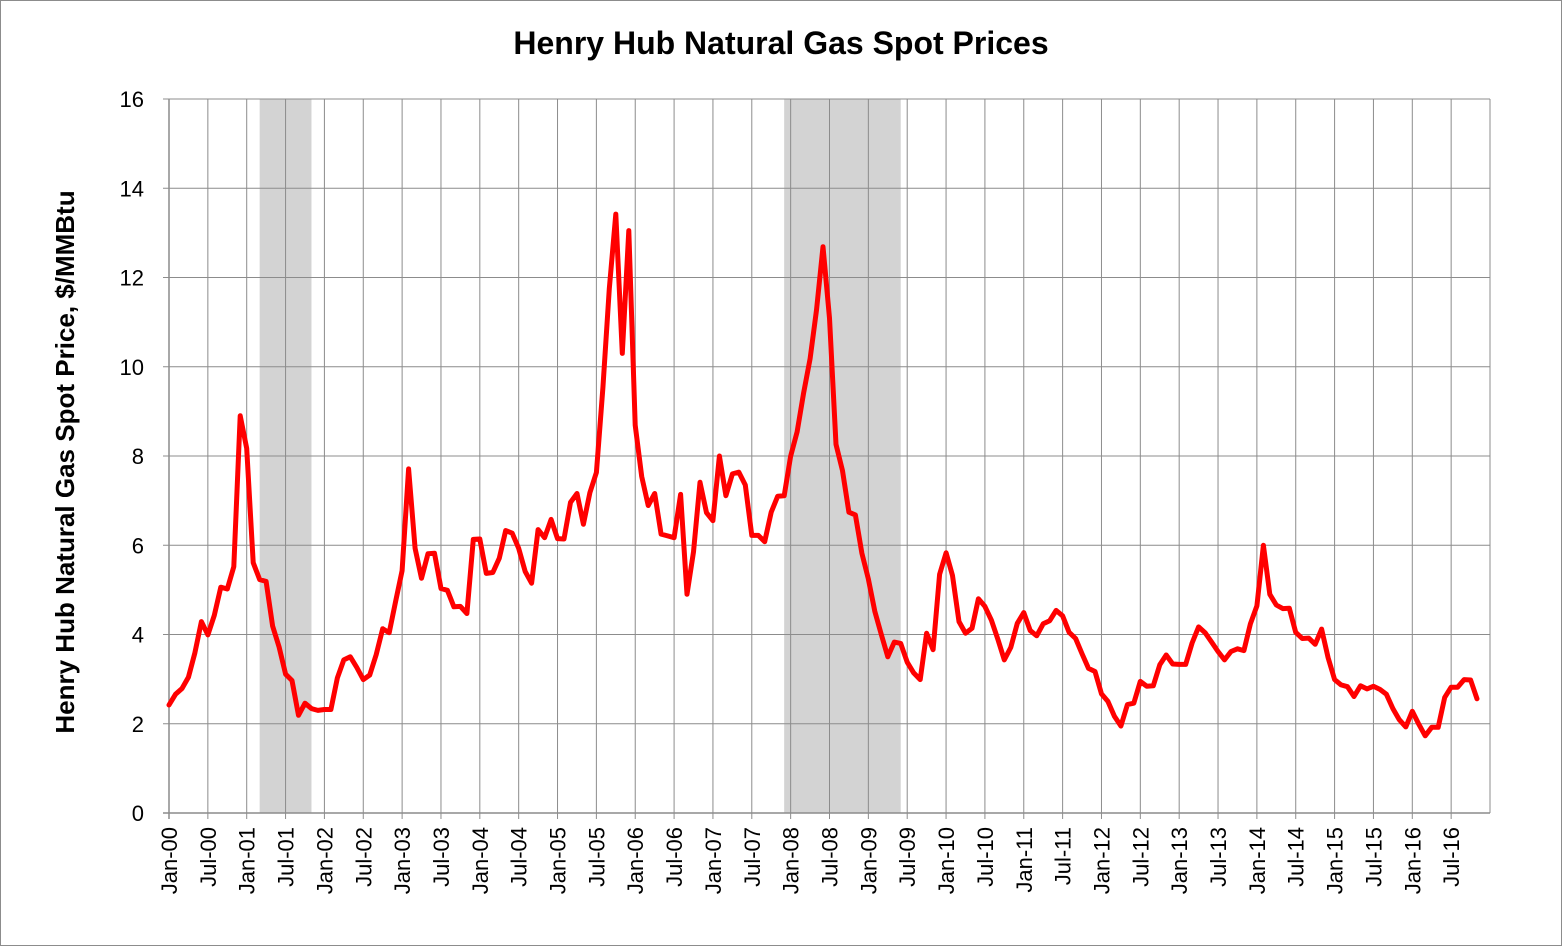 The image size is (1564, 948). I want to click on x-tick-label: Jul-07, so click(752, 857).